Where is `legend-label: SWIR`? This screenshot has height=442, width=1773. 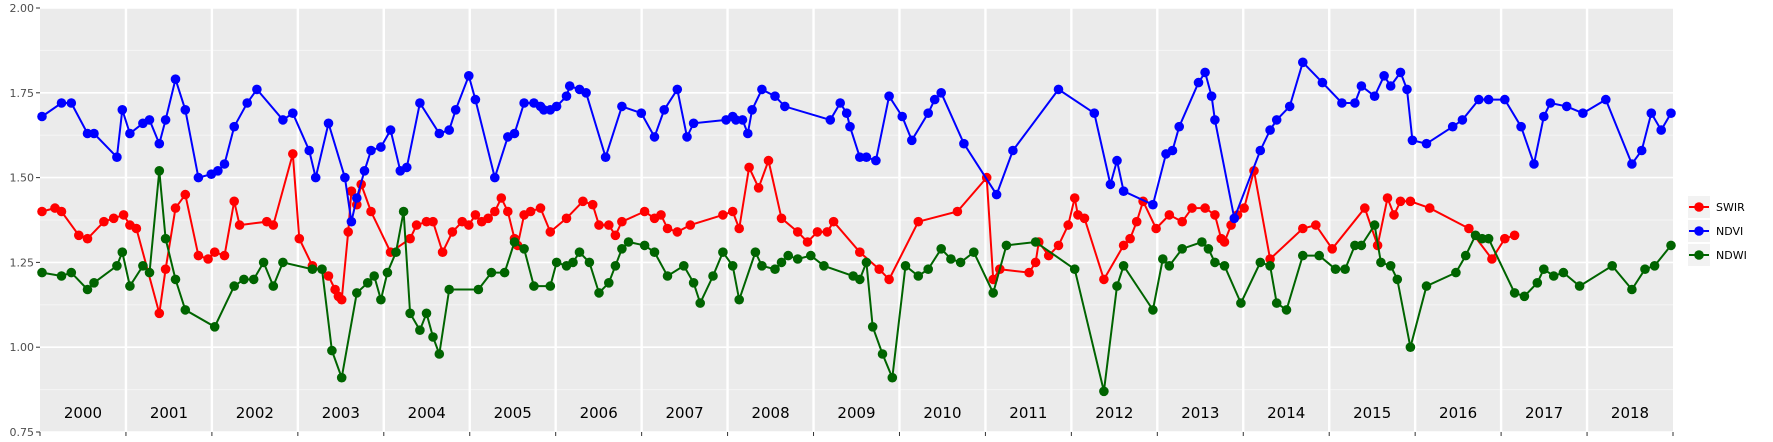
legend-label: SWIR is located at coordinates (1730, 207).